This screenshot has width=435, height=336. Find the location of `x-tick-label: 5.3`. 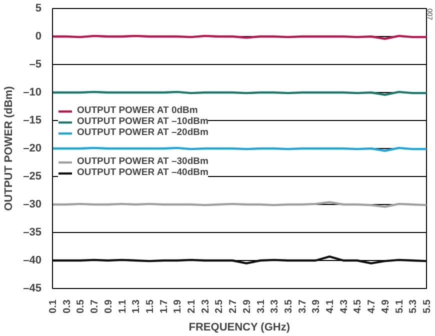

x-tick-label: 5.3 is located at coordinates (414, 306).